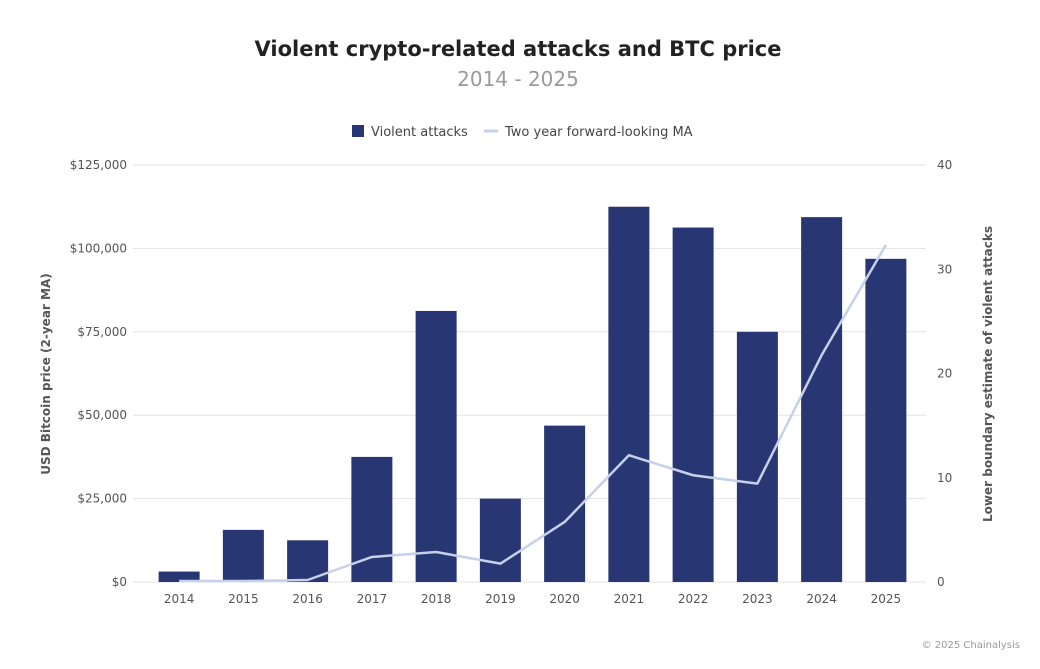  I want to click on x-tick-label: 2025, so click(886, 599).